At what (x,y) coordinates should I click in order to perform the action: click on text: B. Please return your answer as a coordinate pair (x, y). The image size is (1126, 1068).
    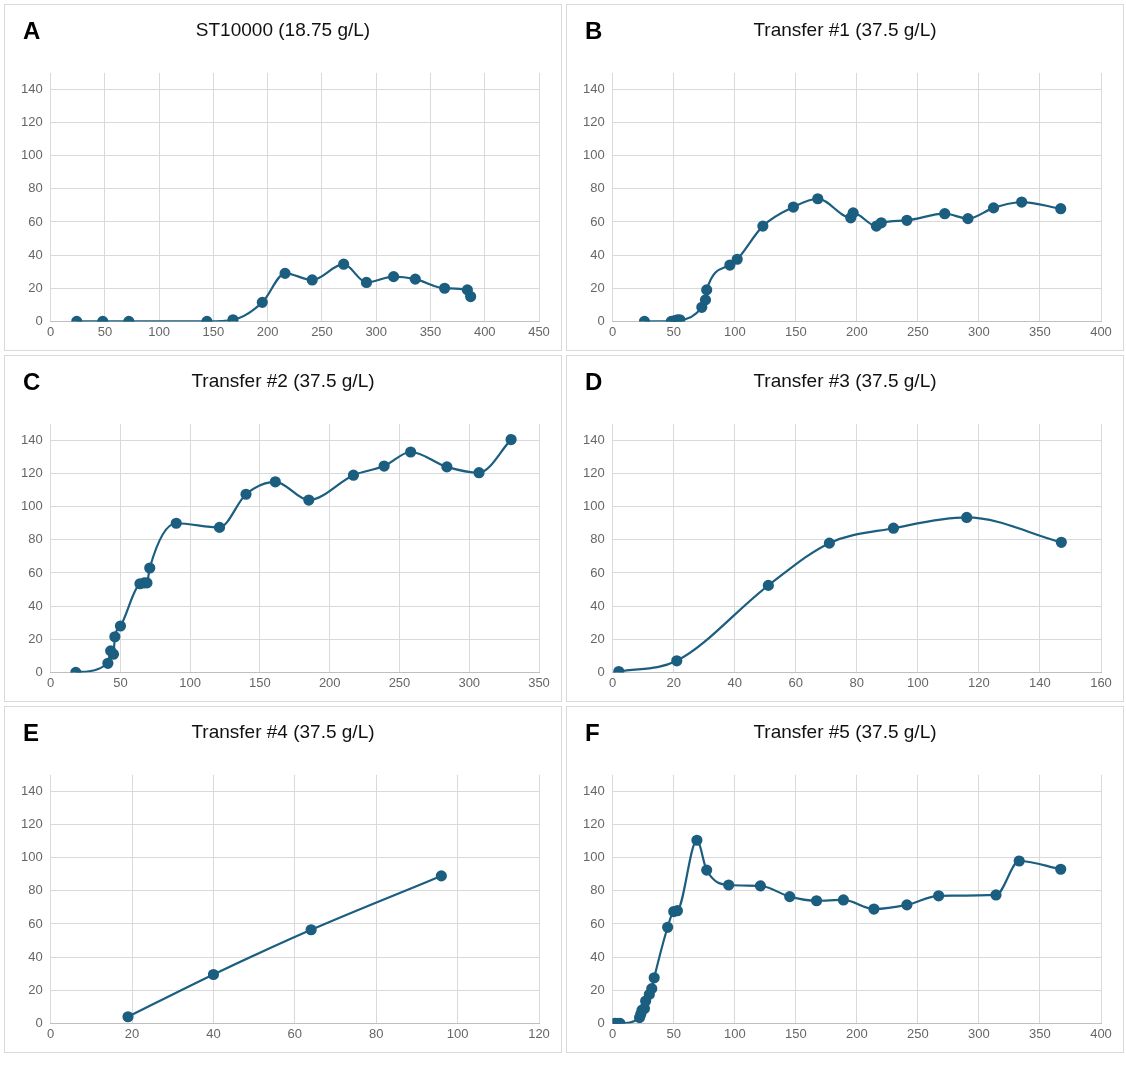
    Looking at the image, I should click on (594, 31).